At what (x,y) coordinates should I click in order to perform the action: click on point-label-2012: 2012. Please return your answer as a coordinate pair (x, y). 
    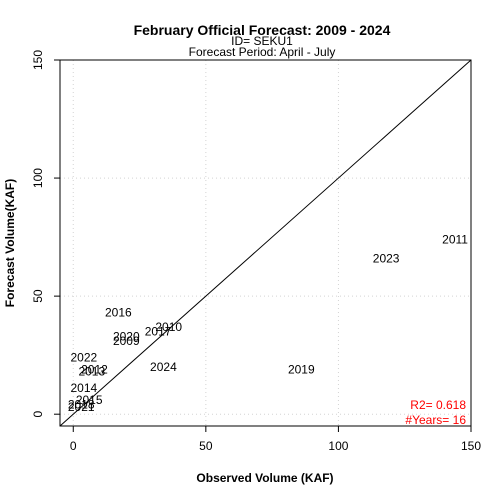
    Looking at the image, I should click on (94, 369).